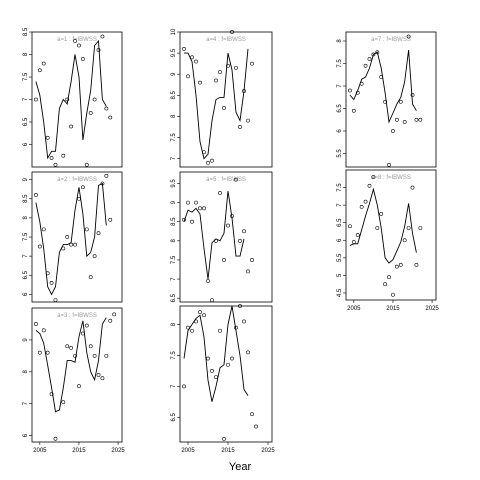  Describe the element at coordinates (174, 52) in the screenshot. I see `y-tick-label: 9.5` at that location.